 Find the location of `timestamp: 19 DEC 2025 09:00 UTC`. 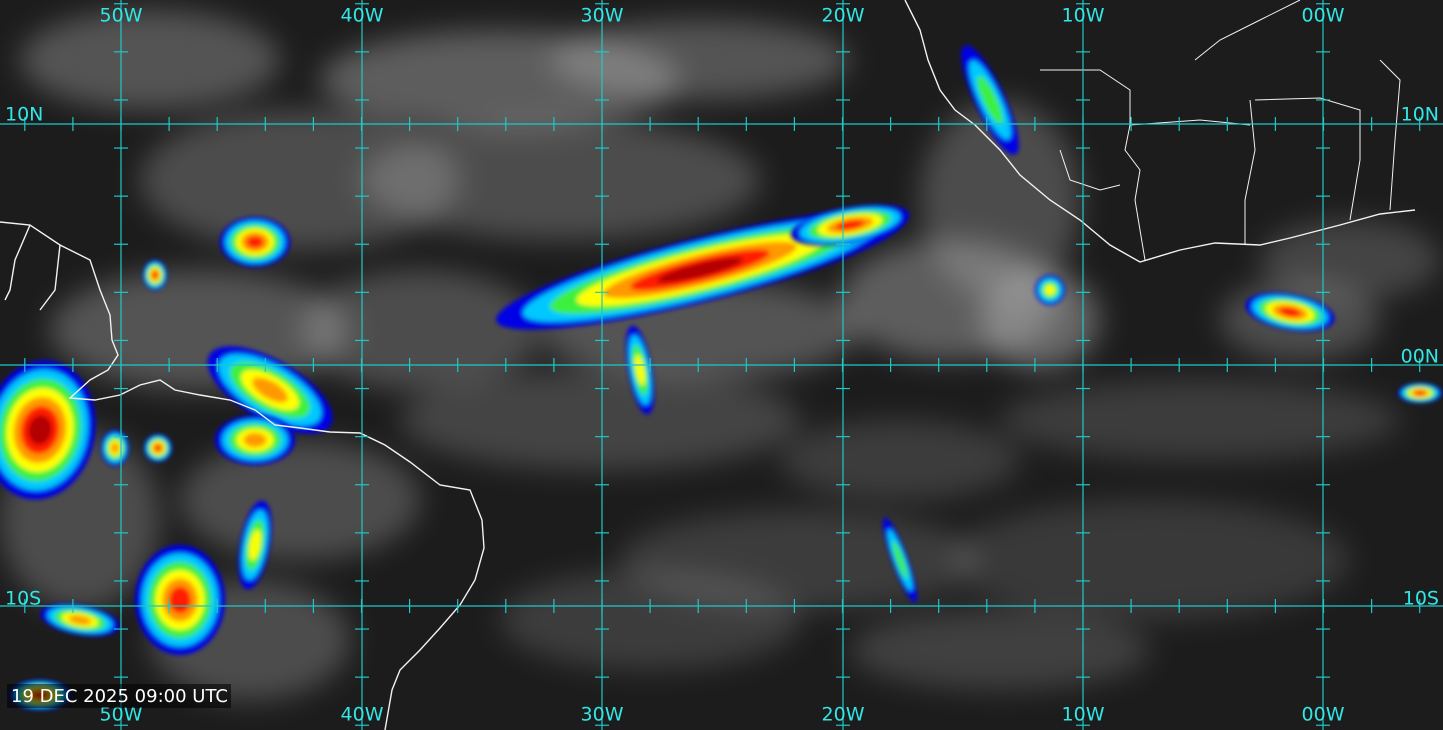

timestamp: 19 DEC 2025 09:00 UTC is located at coordinates (119, 696).